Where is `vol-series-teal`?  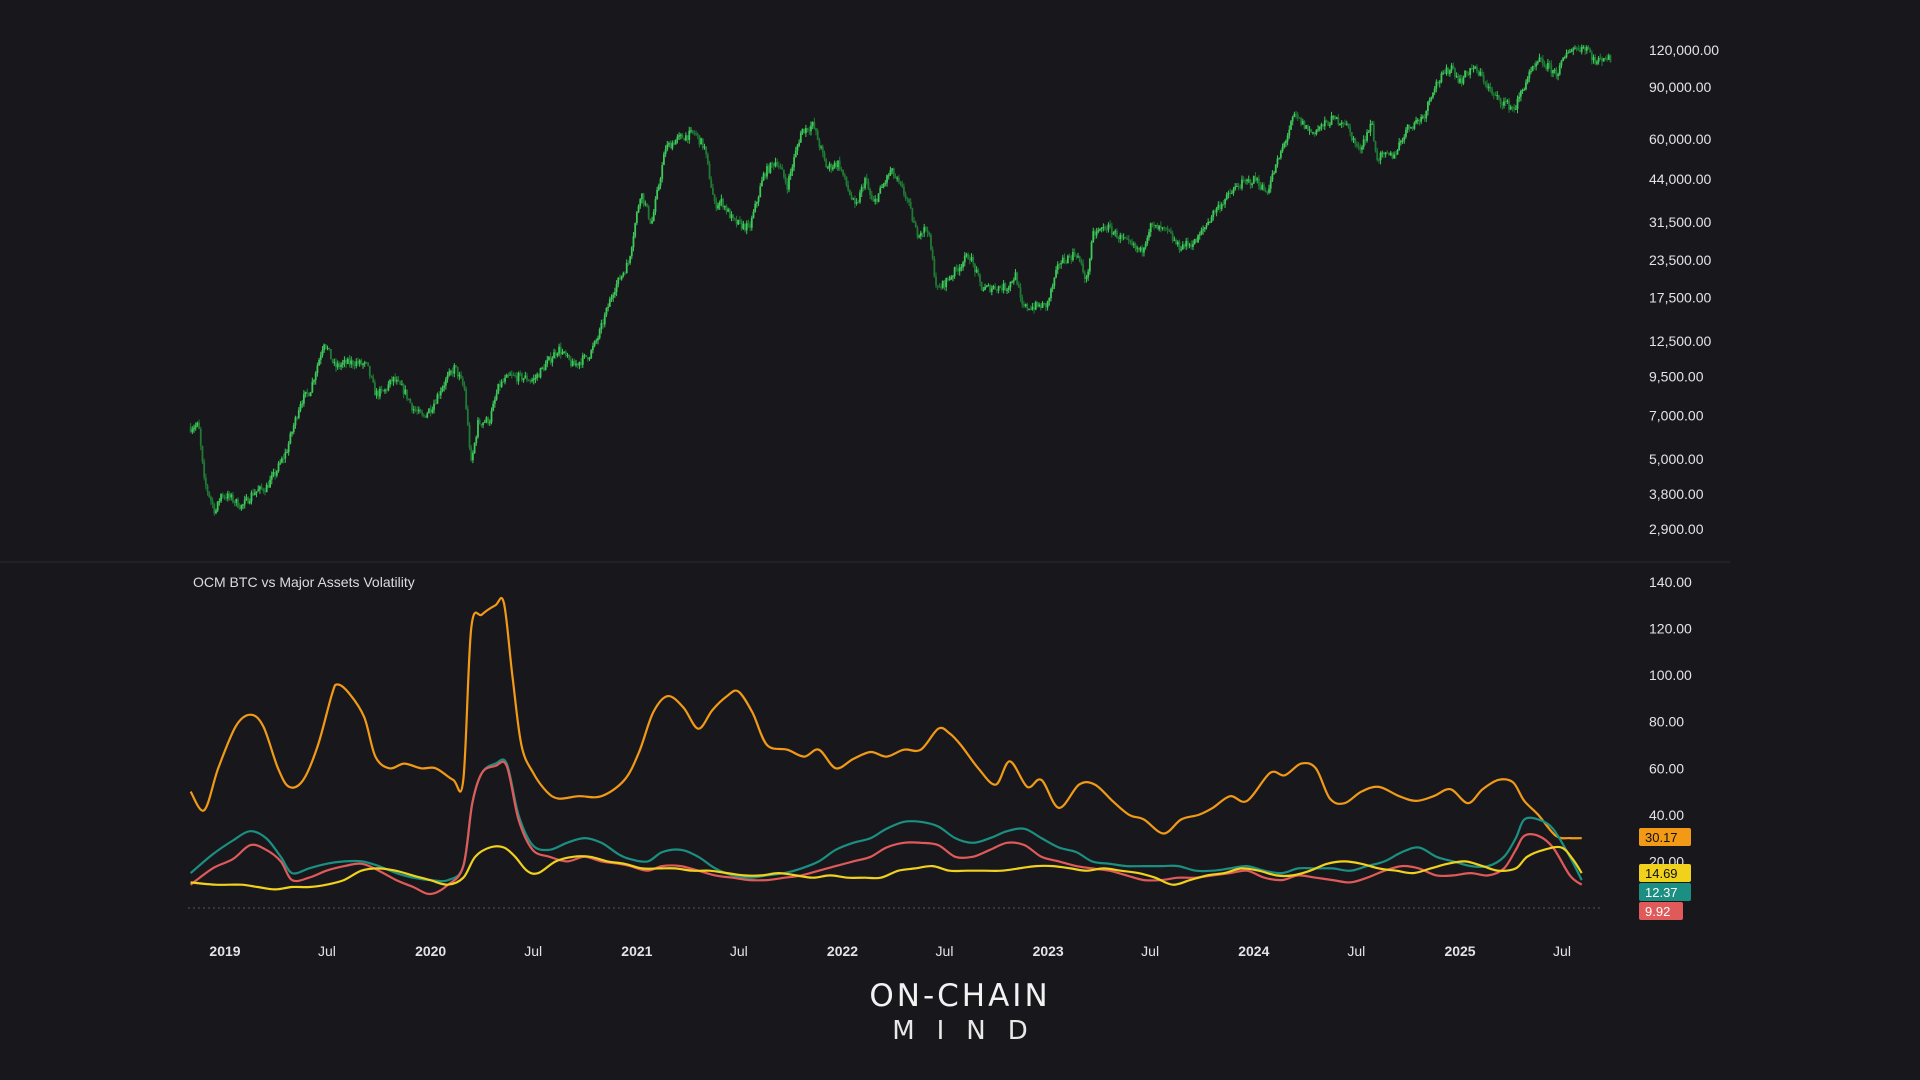 vol-series-teal is located at coordinates (886, 820).